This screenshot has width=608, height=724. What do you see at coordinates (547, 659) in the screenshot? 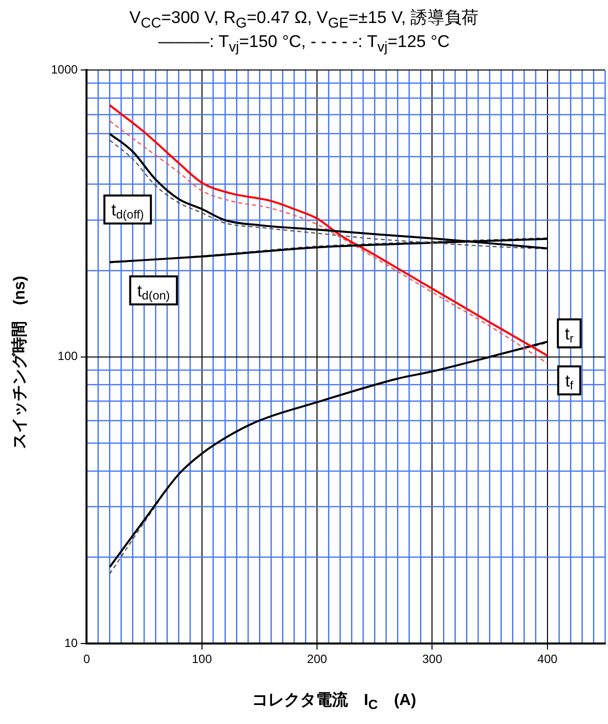
I see `x-tick-label: 400` at bounding box center [547, 659].